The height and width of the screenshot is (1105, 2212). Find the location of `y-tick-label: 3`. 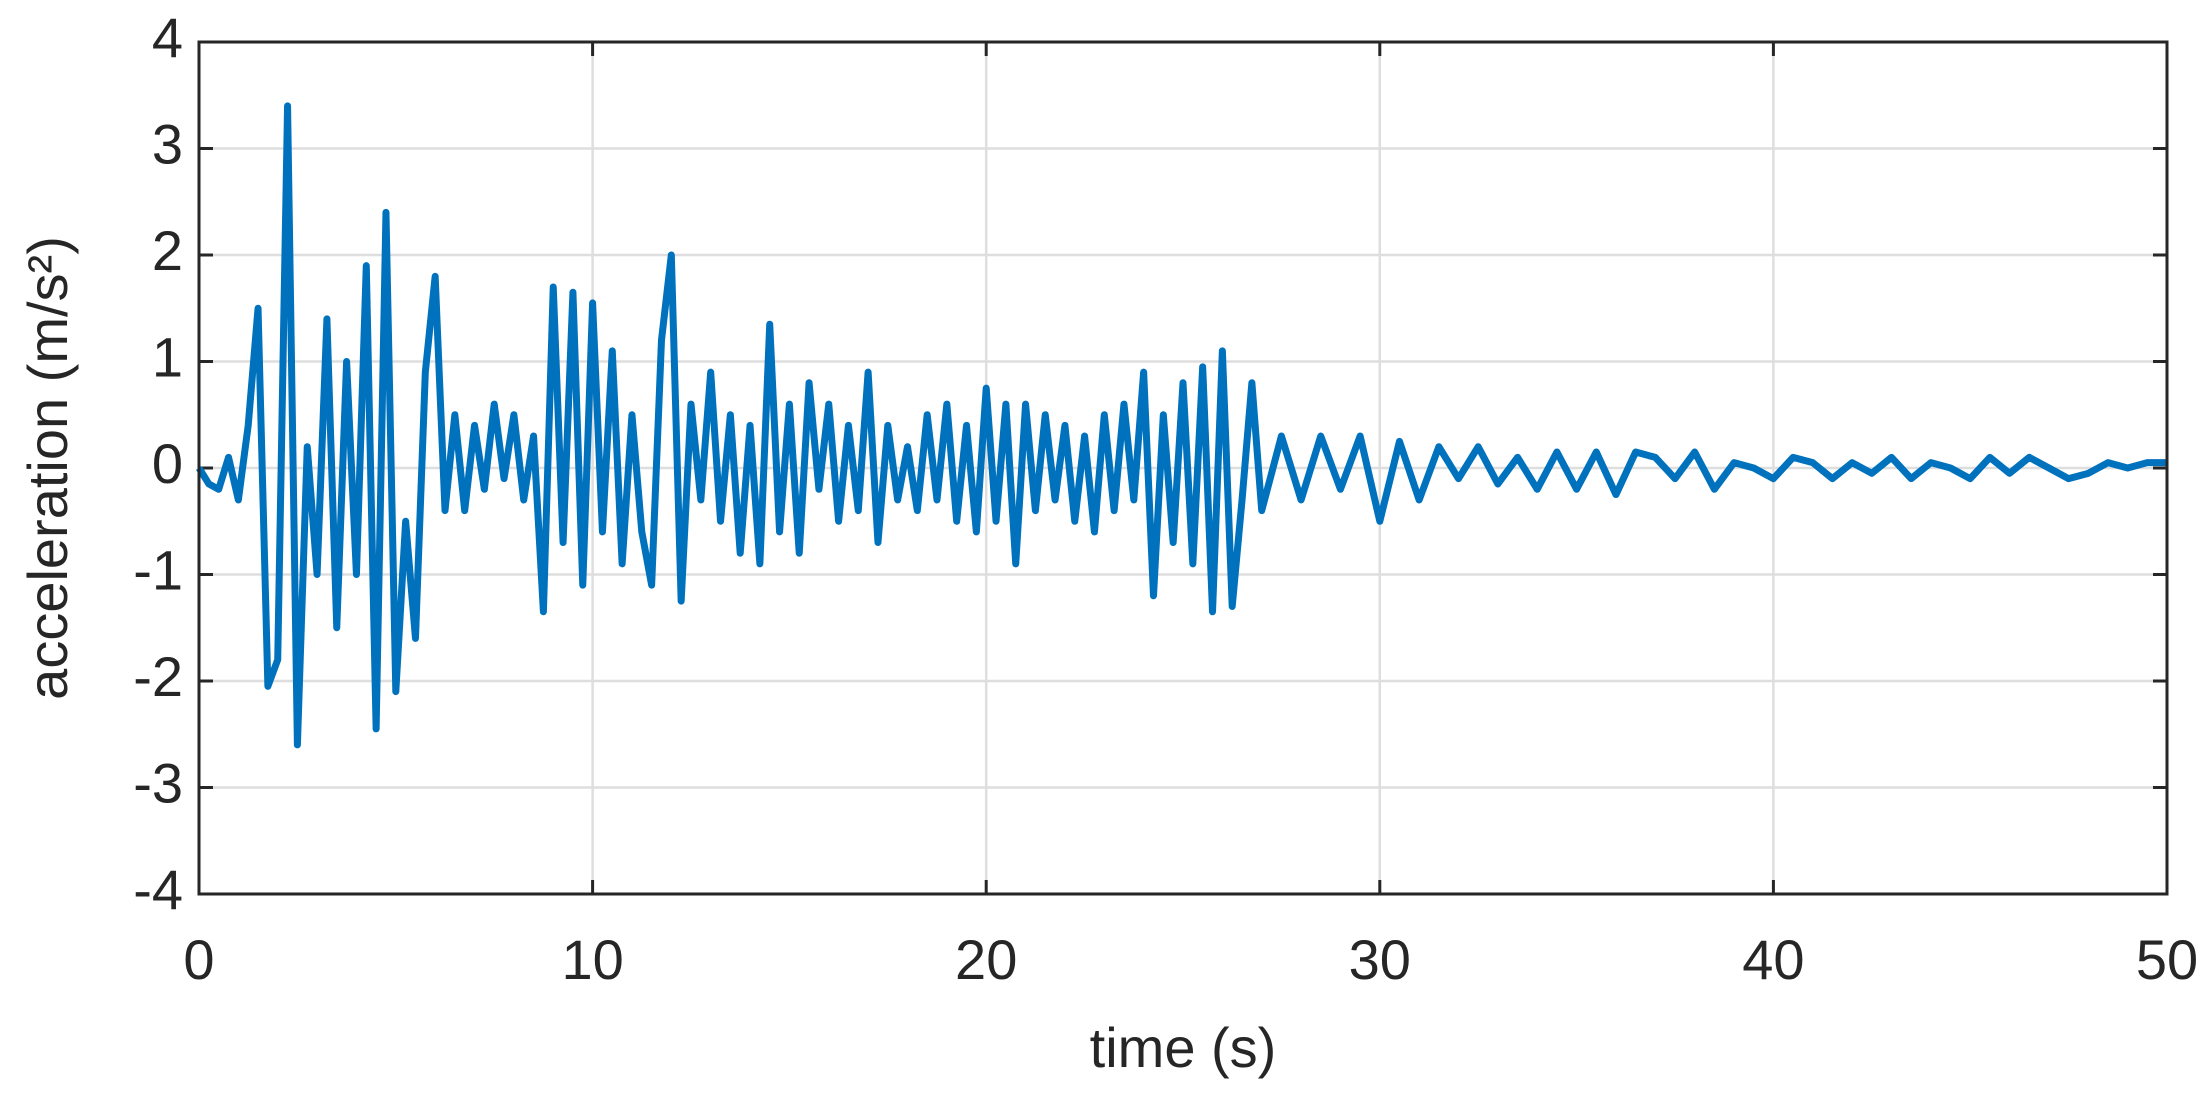

y-tick-label: 3 is located at coordinates (167, 143).